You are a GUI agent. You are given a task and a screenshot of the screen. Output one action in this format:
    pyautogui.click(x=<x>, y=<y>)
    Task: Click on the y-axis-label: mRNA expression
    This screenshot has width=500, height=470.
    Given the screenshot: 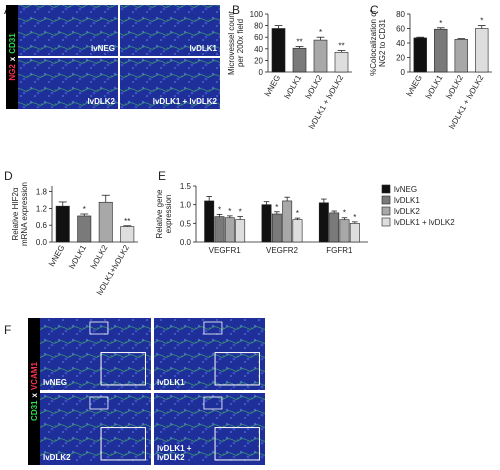 What is the action you would take?
    pyautogui.click(x=24, y=214)
    